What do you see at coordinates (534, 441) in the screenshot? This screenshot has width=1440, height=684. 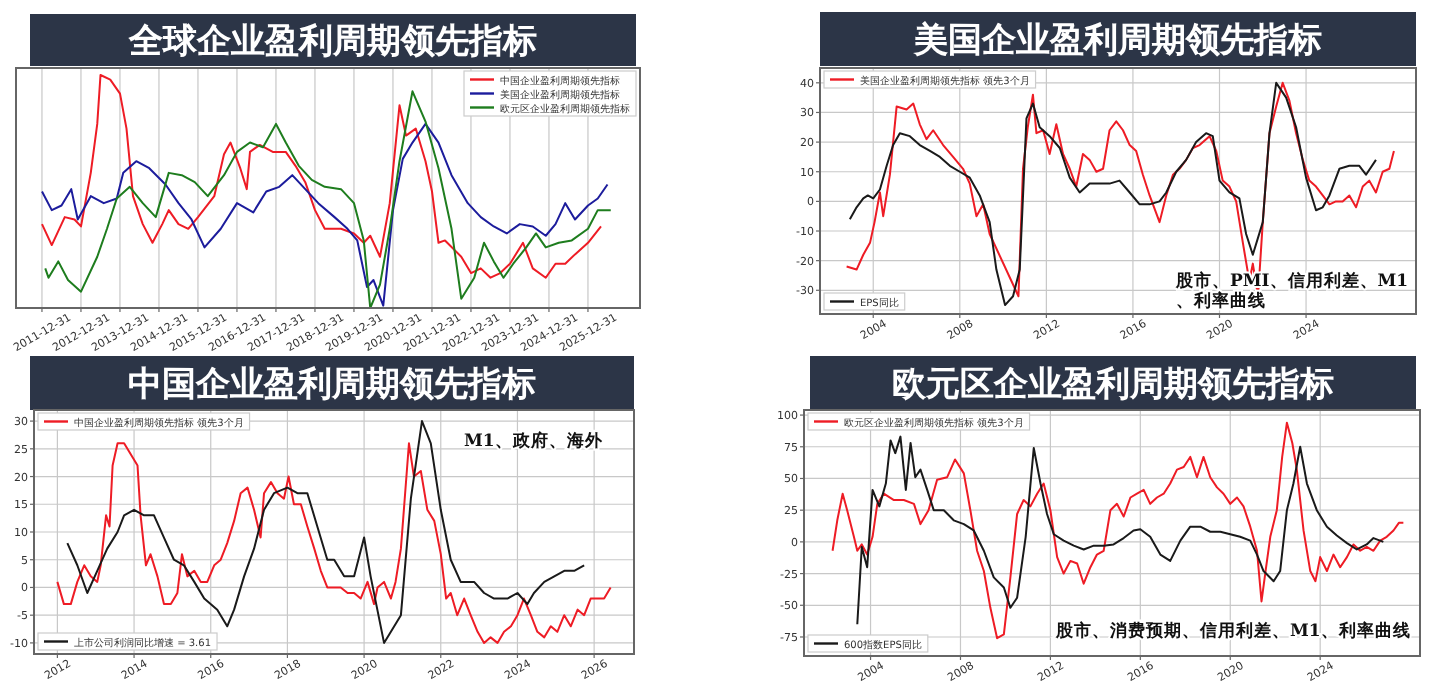 I see `annotation: M1、政府、海外` at bounding box center [534, 441].